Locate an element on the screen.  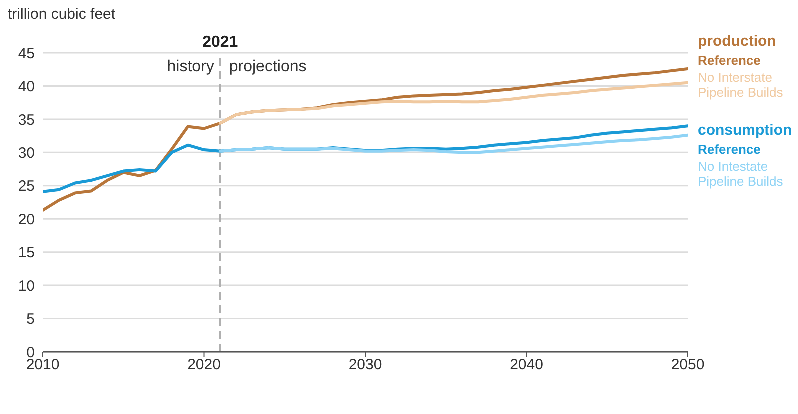
y-tick-label: 40 is located at coordinates (26, 87).